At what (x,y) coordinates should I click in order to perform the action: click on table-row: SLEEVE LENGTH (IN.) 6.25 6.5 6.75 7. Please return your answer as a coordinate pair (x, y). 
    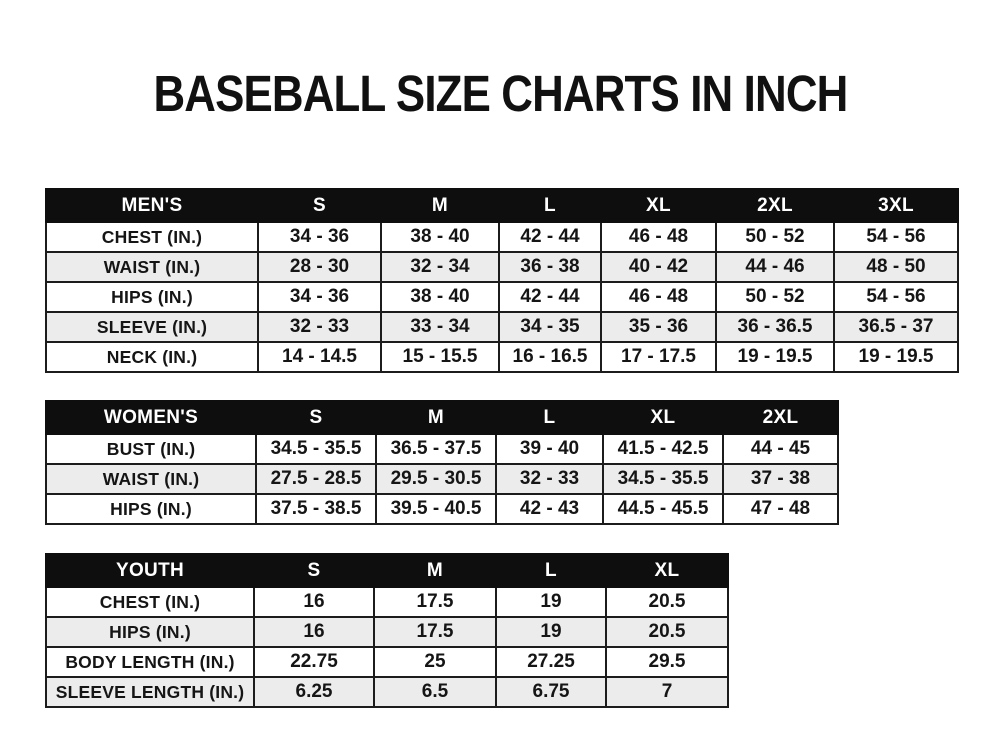
    Looking at the image, I should click on (387, 692).